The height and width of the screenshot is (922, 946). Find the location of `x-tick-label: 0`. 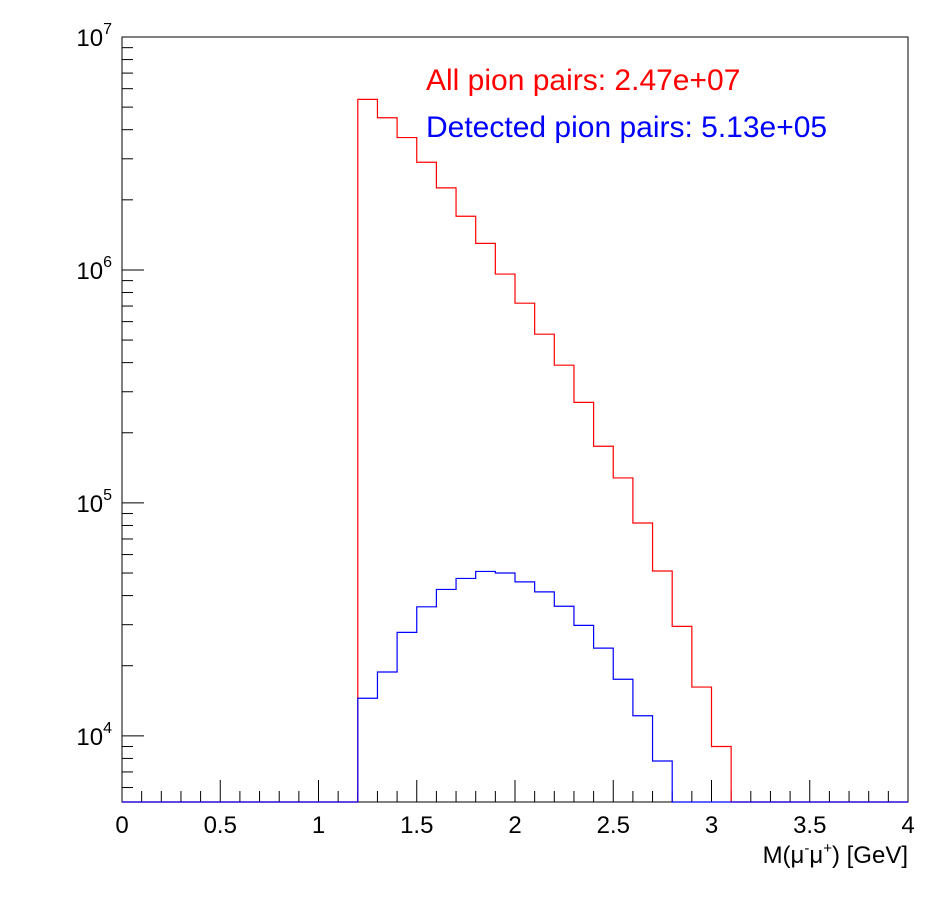

x-tick-label: 0 is located at coordinates (121, 825).